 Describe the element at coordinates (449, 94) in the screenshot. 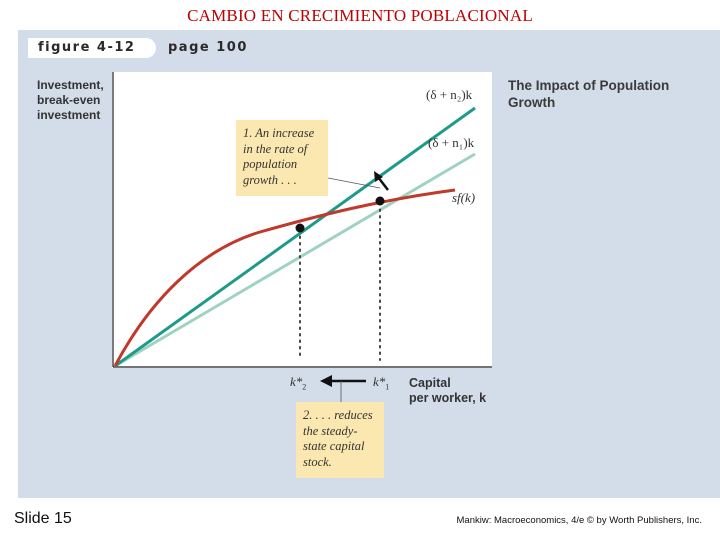

I see `label-line-n2: (δ + n₂)k` at that location.